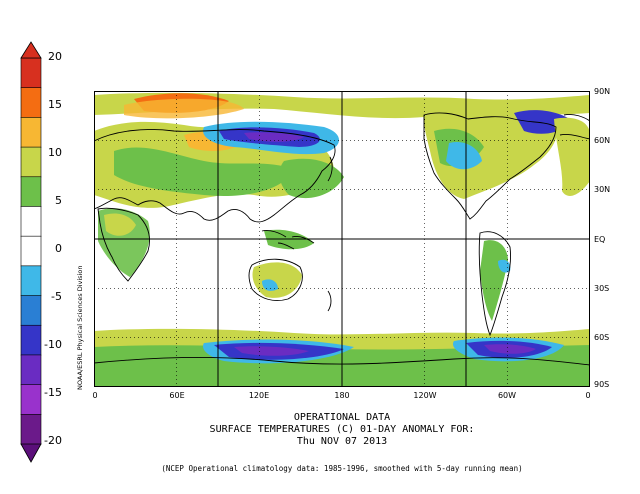 Image resolution: width=640 pixels, height=494 pixels. Describe the element at coordinates (289, 239) in the screenshot. I see `anomaly-region-indonesia` at that location.